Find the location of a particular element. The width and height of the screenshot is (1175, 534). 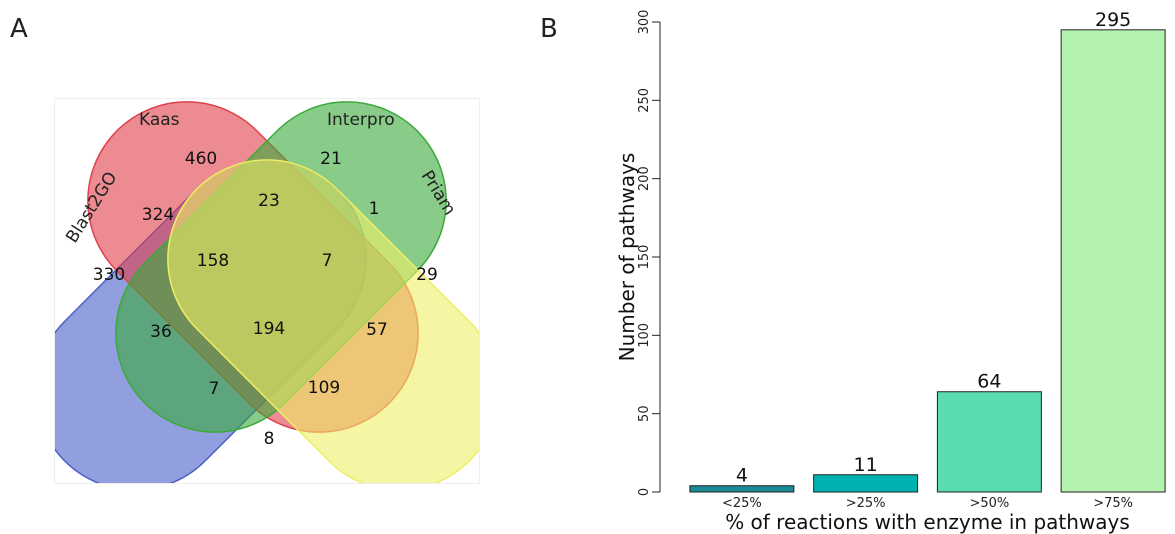

venn-count-kaas-interpro-priam: 7 is located at coordinates (327, 261).